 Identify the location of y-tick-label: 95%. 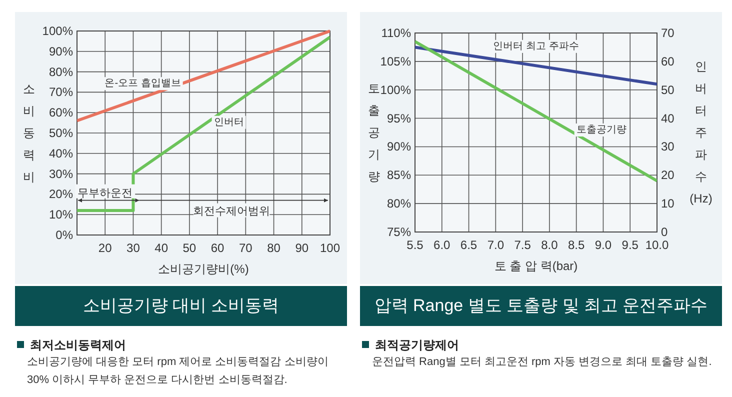
(399, 118).